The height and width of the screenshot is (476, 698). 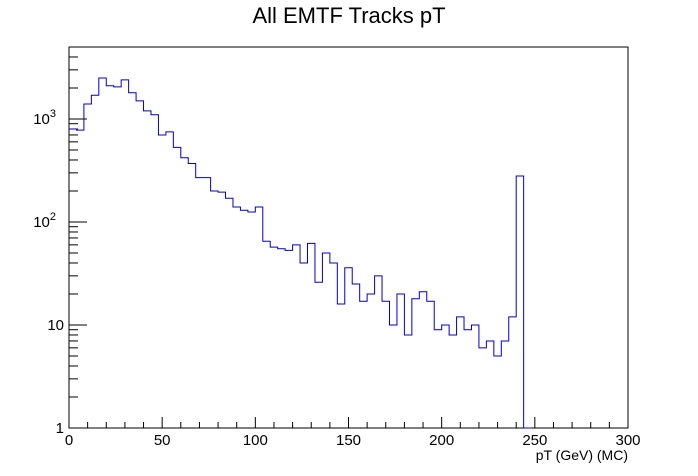 What do you see at coordinates (53, 114) in the screenshot?
I see `y-tick-exponent: 3` at bounding box center [53, 114].